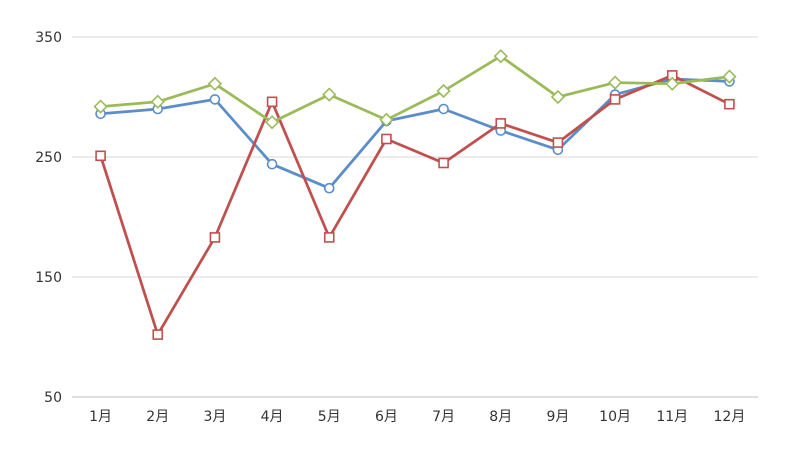  I want to click on x-tick-label: 1月, so click(100, 417).